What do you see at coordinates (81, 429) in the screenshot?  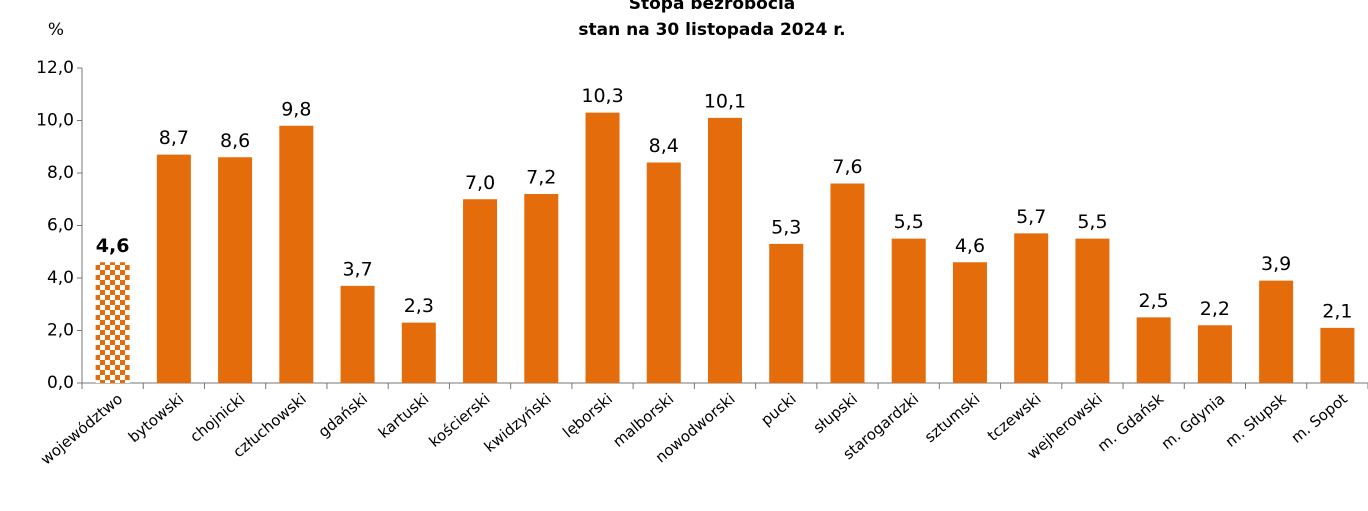 I see `x-tick-label: województwo` at bounding box center [81, 429].